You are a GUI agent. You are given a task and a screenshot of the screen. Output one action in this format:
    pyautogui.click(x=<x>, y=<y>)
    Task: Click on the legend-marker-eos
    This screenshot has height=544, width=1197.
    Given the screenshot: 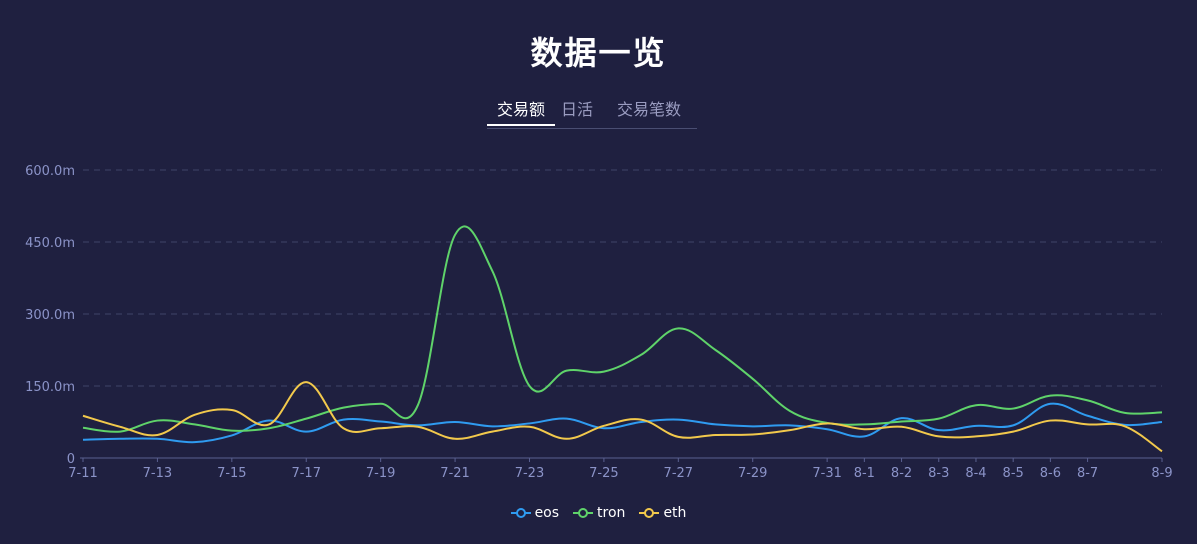 What is the action you would take?
    pyautogui.click(x=520, y=513)
    